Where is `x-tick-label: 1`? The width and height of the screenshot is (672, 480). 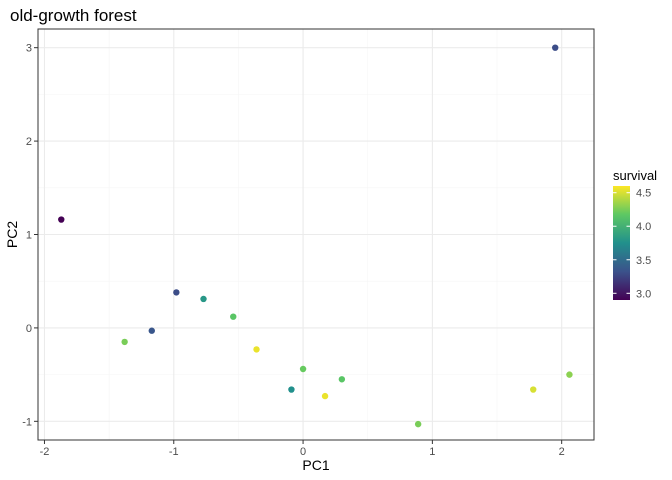 x-tick-label: 1 is located at coordinates (432, 452).